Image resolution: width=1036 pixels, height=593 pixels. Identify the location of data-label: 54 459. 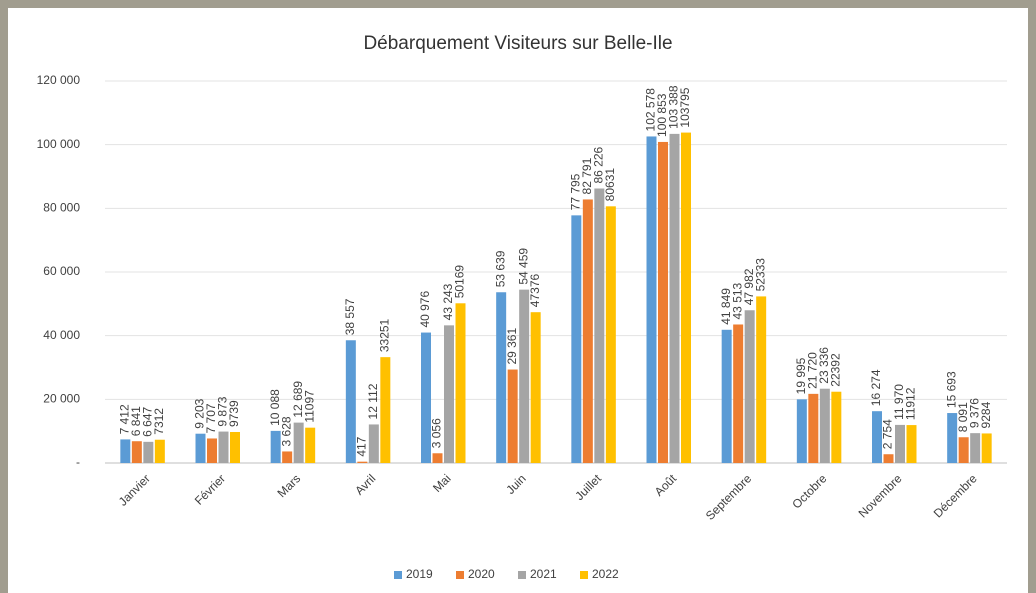
(523, 266).